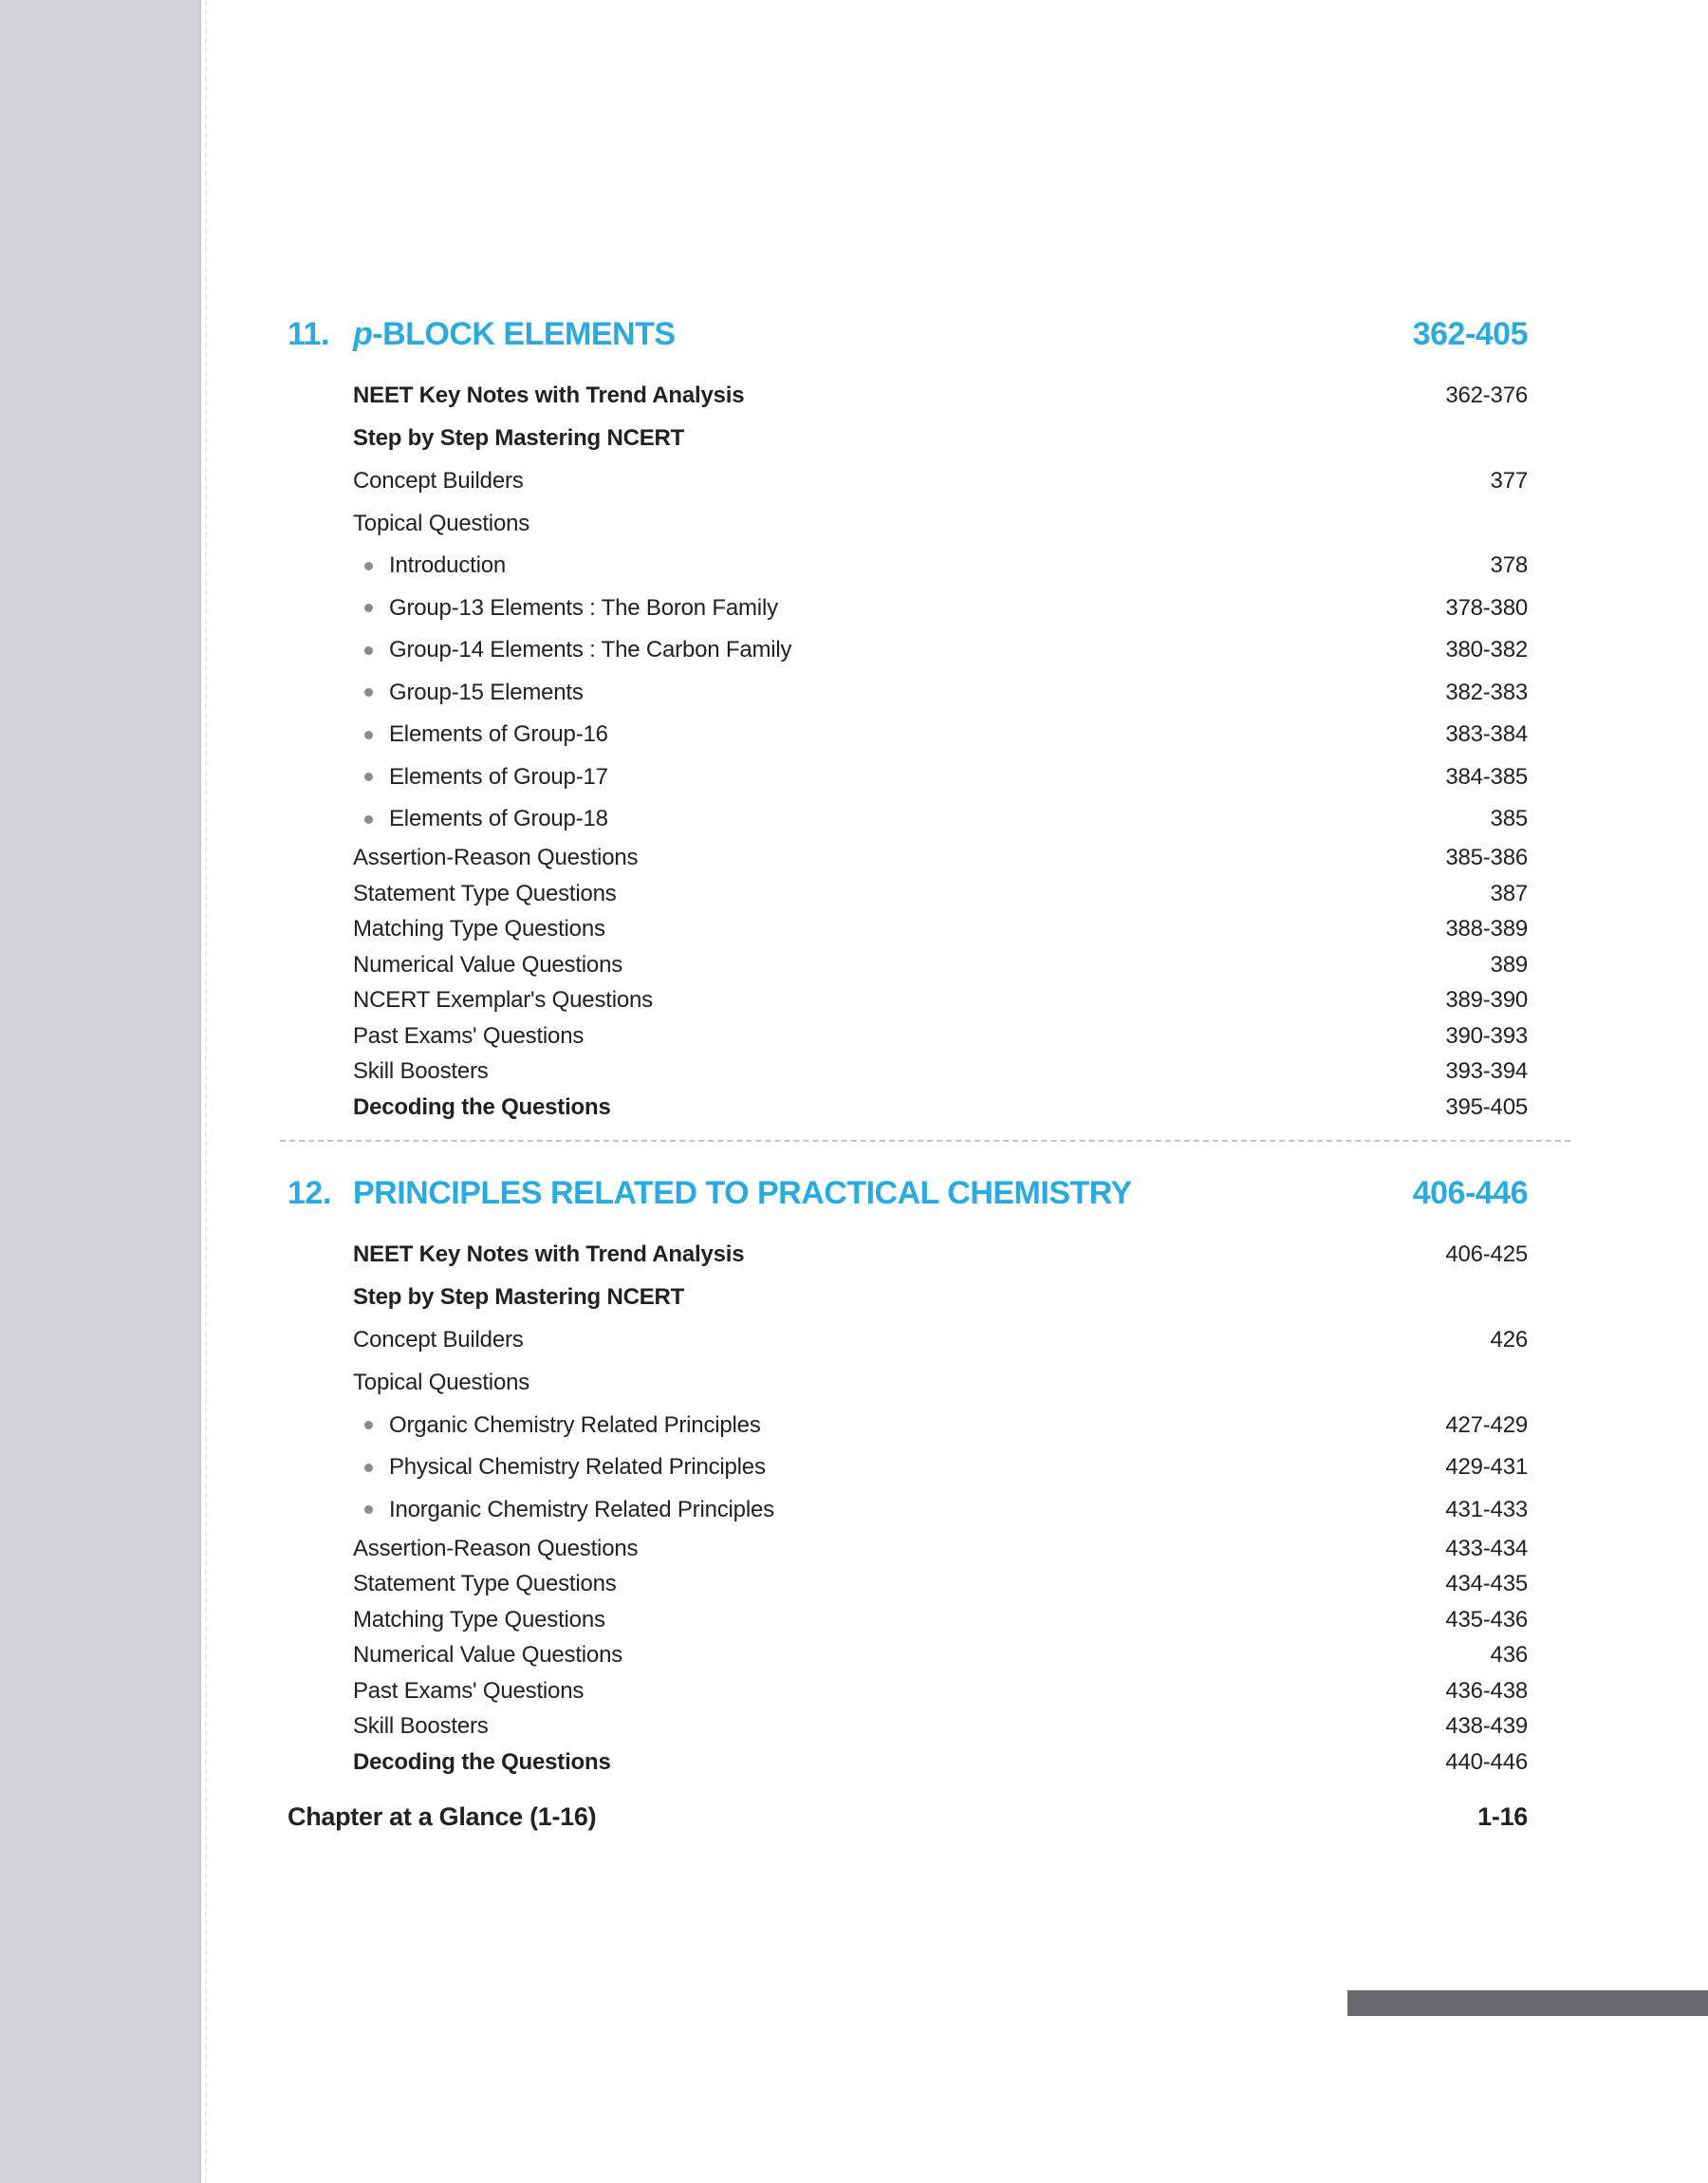  What do you see at coordinates (1510, 1340) in the screenshot?
I see `toc-row-pages: 426` at bounding box center [1510, 1340].